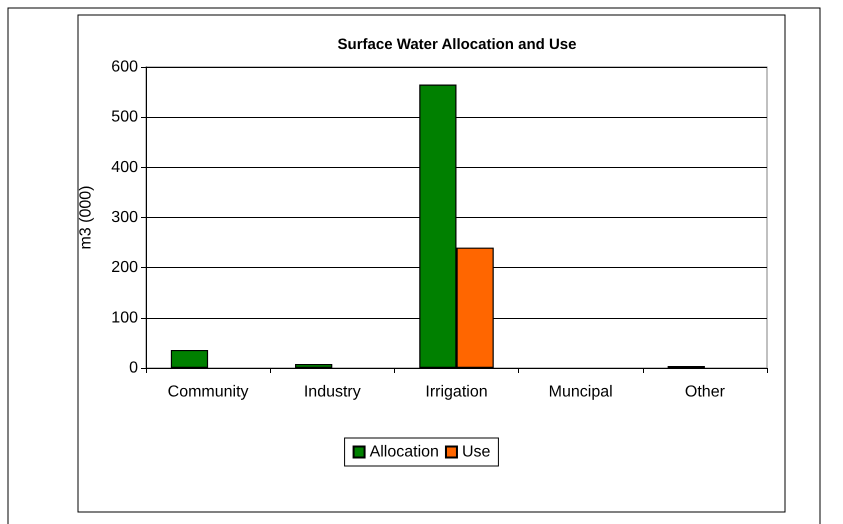  Describe the element at coordinates (86, 217) in the screenshot. I see `y-axis-title: m3 (000)` at that location.